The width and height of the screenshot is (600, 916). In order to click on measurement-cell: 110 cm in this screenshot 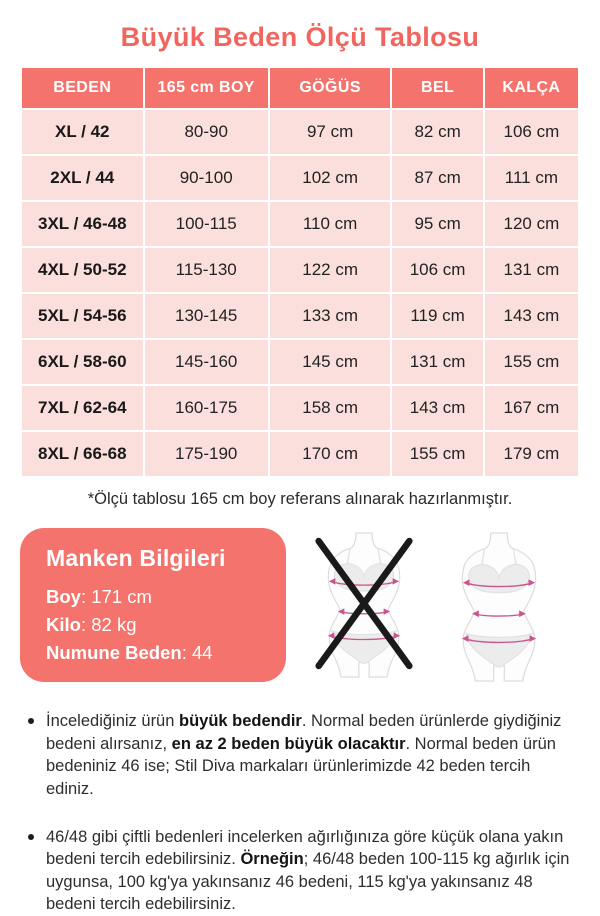, I will do `click(330, 224)`.